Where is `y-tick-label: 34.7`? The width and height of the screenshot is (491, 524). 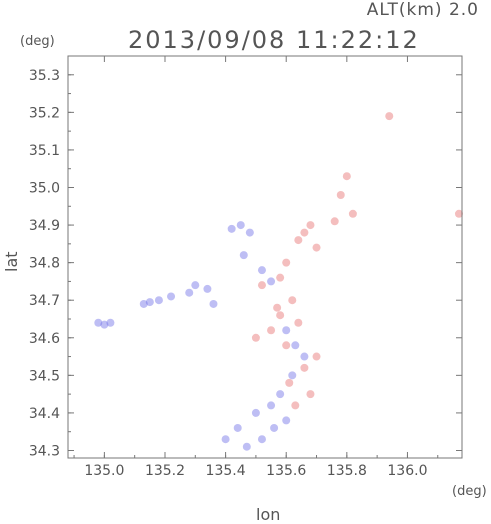
y-tick-label: 34.7 is located at coordinates (44, 301).